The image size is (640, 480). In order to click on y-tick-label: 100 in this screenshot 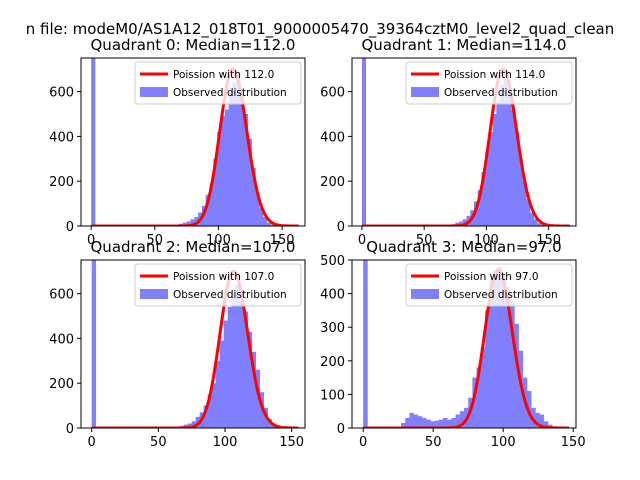, I will do `click(332, 395)`.